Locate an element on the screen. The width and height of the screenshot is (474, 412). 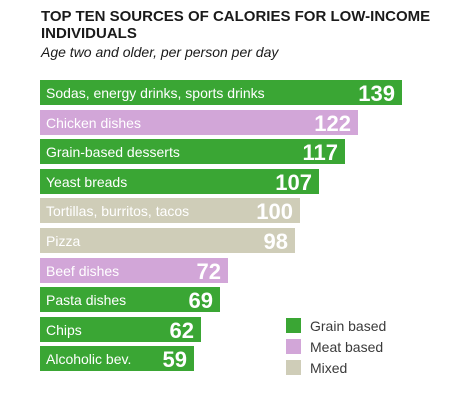
bar-group: Alcoholic bev. 59 is located at coordinates (117, 359).